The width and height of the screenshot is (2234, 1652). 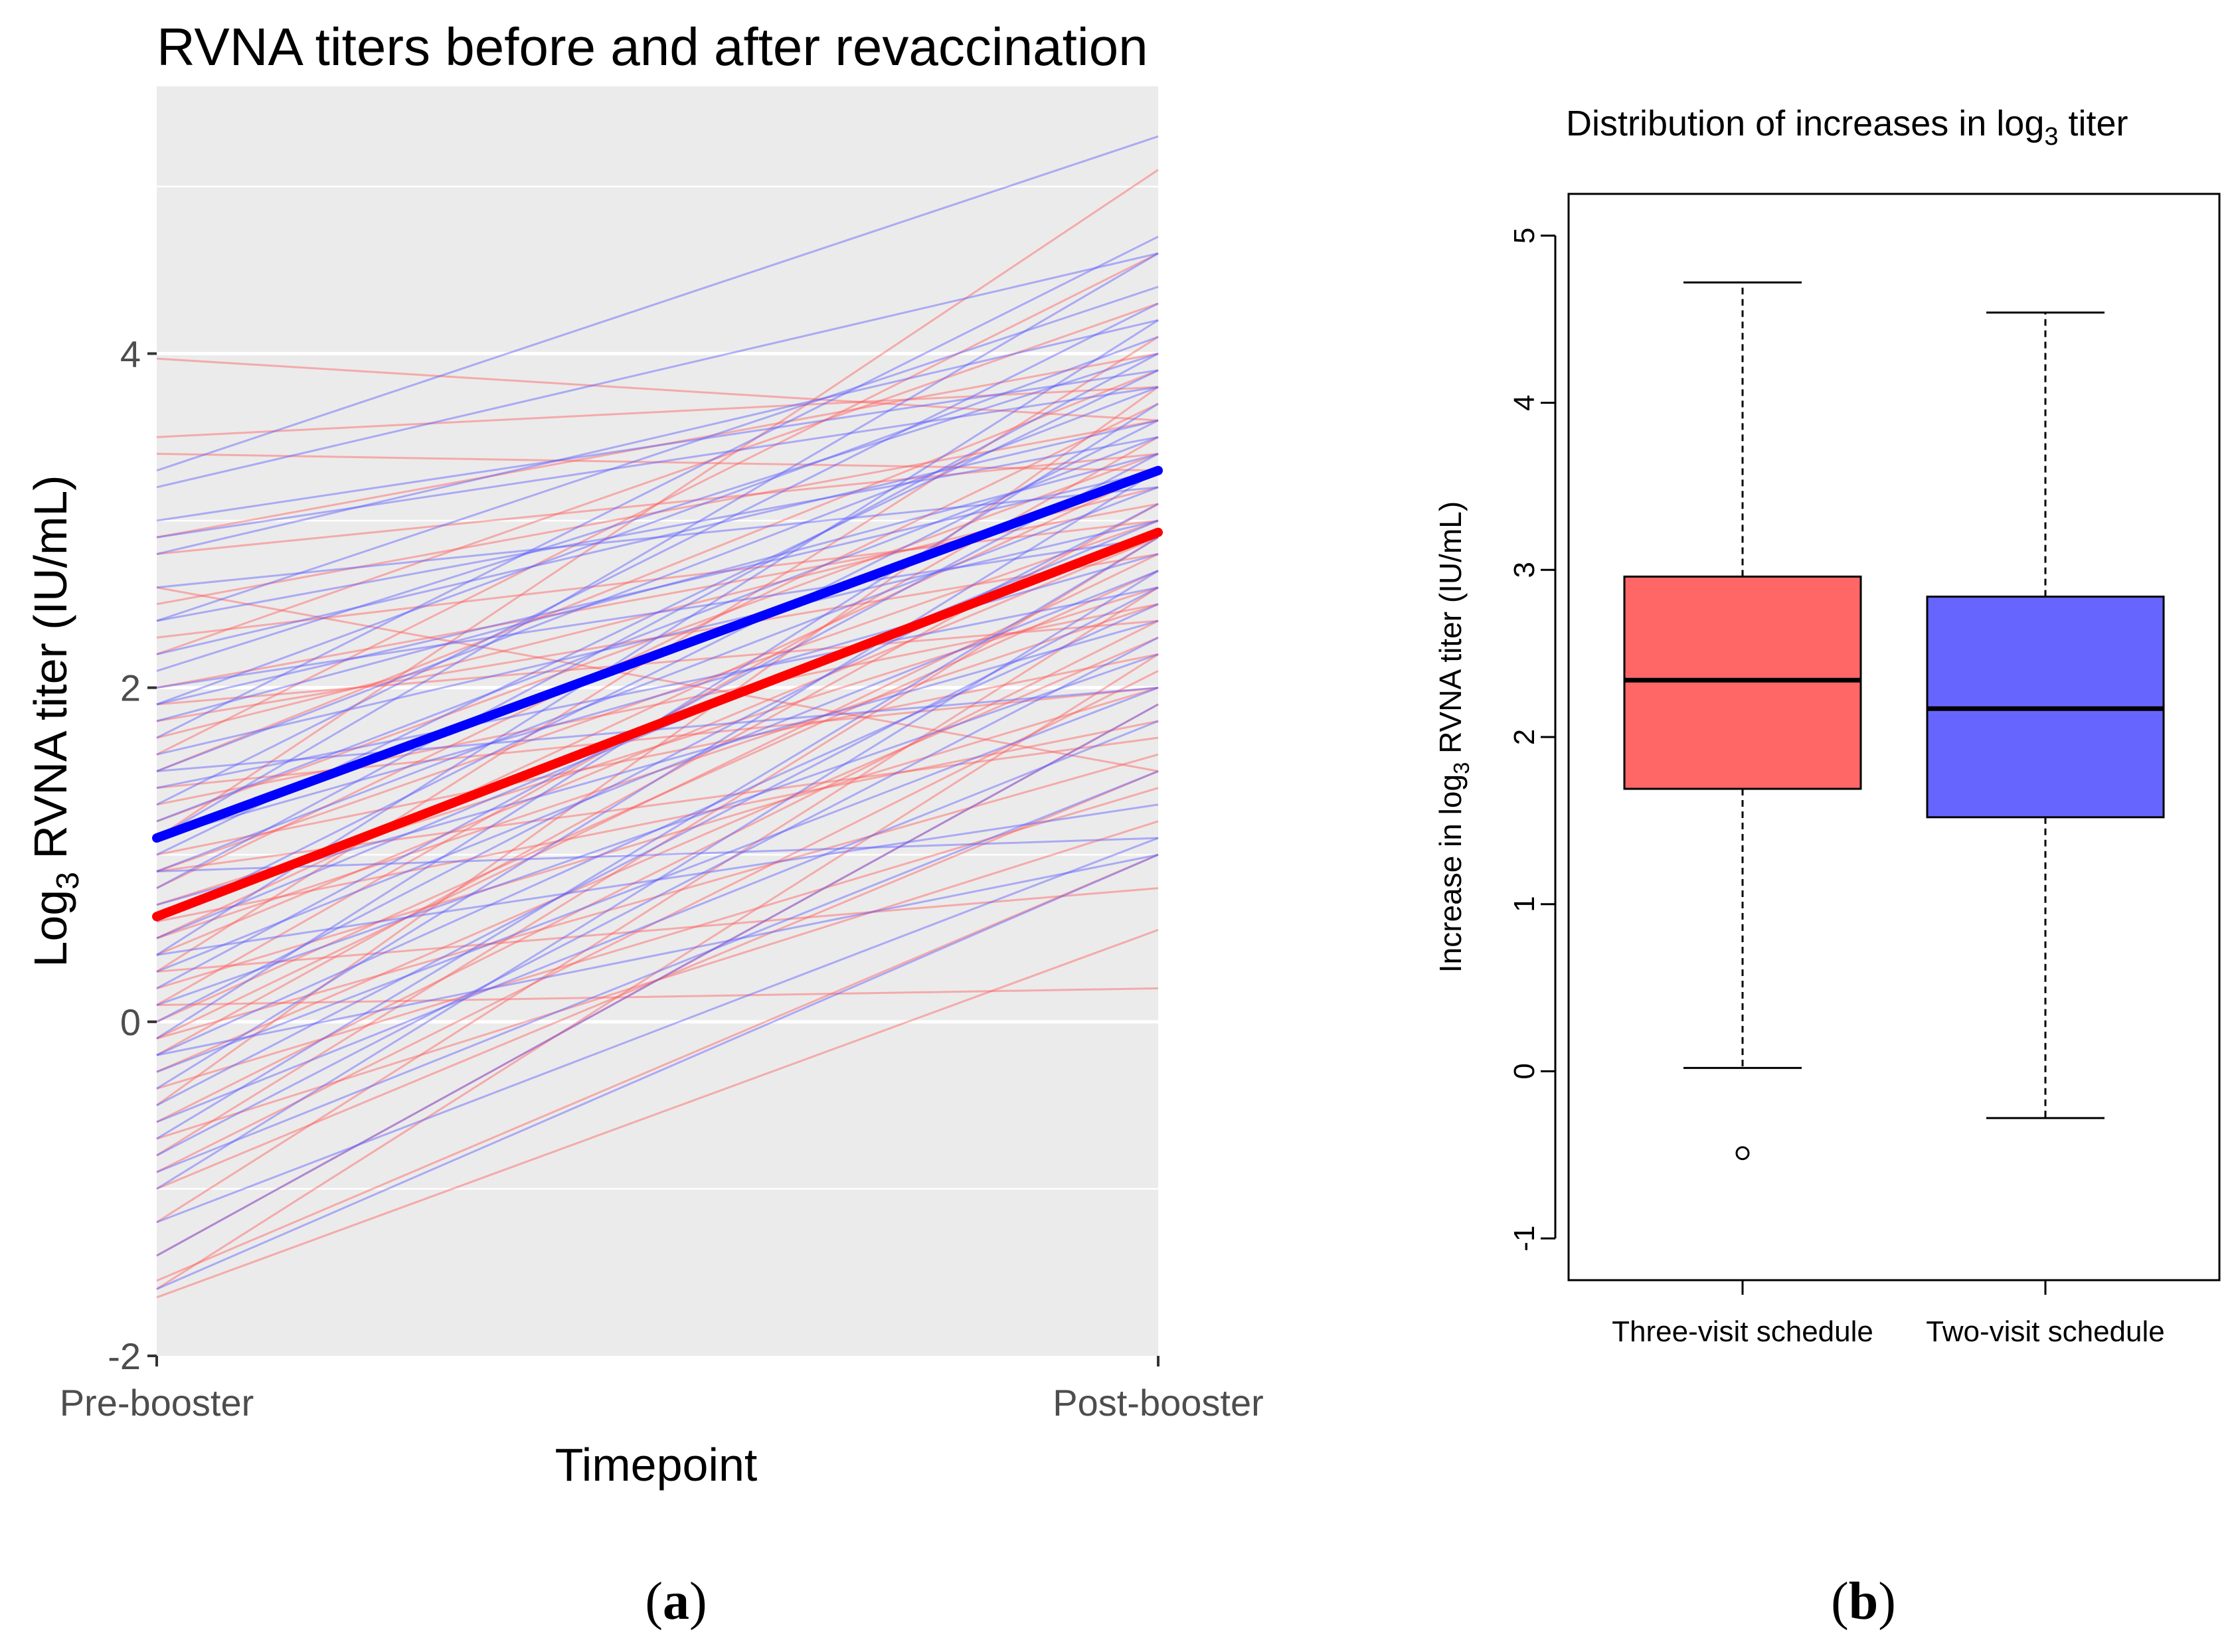 I want to click on panel-a-mean-lines, so click(x=657, y=693).